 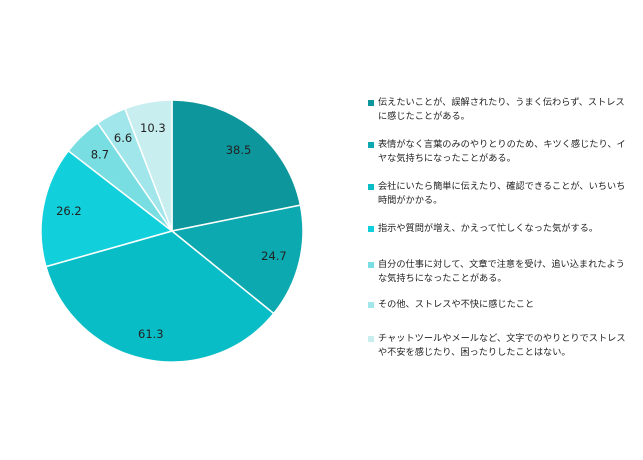 What do you see at coordinates (456, 304) in the screenshot?
I see `legend-label-6: その他、ストレスや不快に感じたこと` at bounding box center [456, 304].